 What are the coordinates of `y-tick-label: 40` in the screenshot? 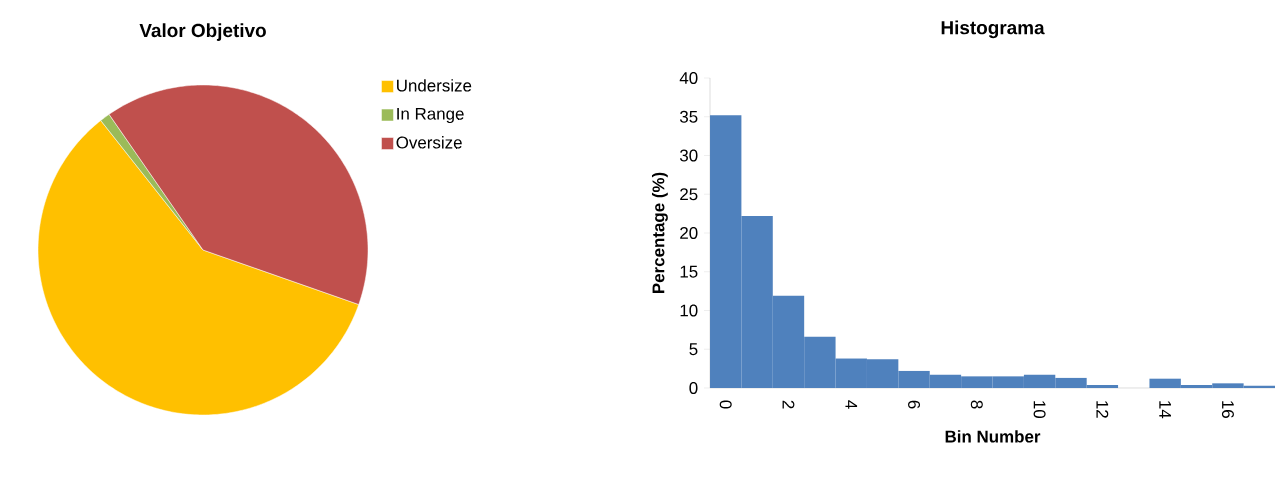 It's located at (688, 77).